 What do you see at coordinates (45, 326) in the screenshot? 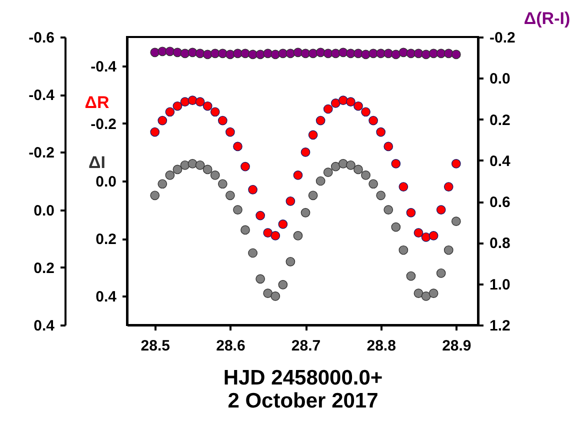
I see `y3-tick-label: 0.4` at bounding box center [45, 326].